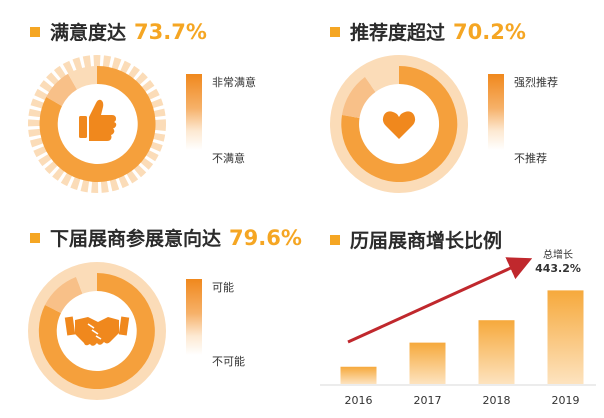 The image size is (604, 418). What do you see at coordinates (223, 287) in the screenshot?
I see `intention-legend-top: 可能` at bounding box center [223, 287].